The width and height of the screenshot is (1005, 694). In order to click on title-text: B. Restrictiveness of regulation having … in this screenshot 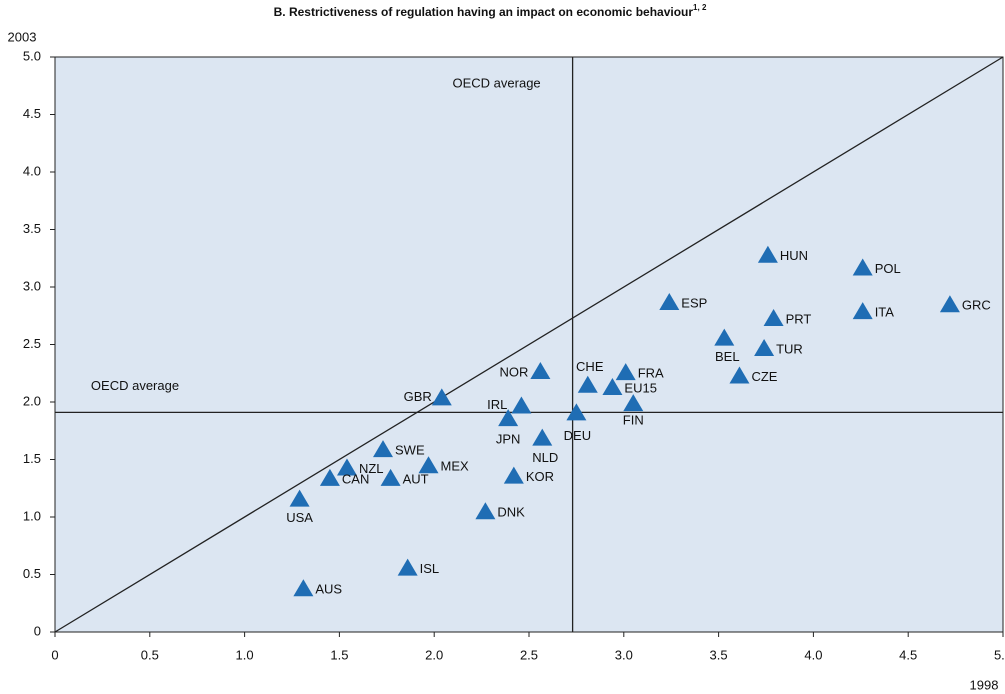, I will do `click(484, 12)`.